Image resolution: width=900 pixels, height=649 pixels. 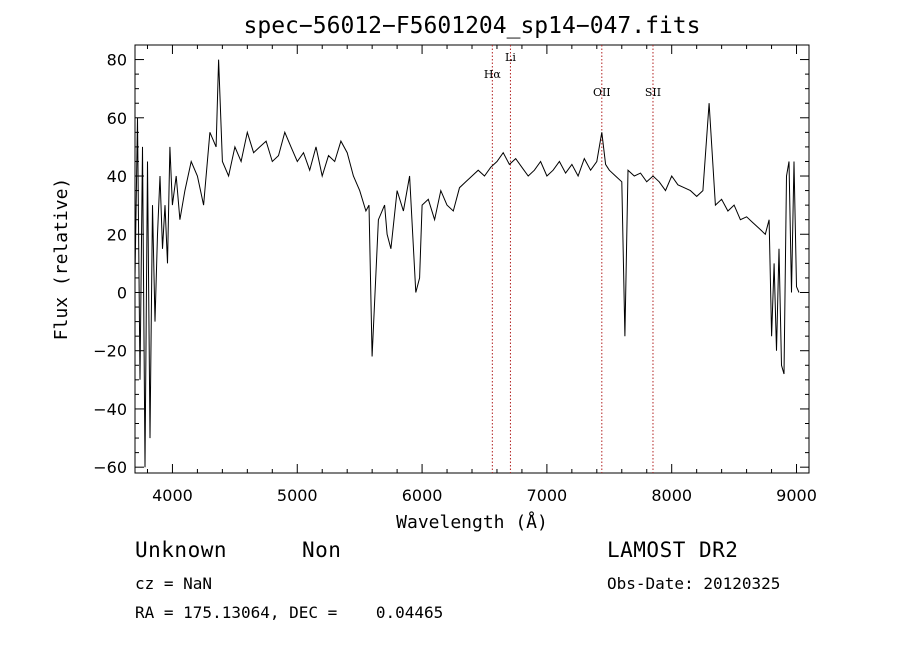 I want to click on x-tick-label: 8000, so click(x=671, y=495).